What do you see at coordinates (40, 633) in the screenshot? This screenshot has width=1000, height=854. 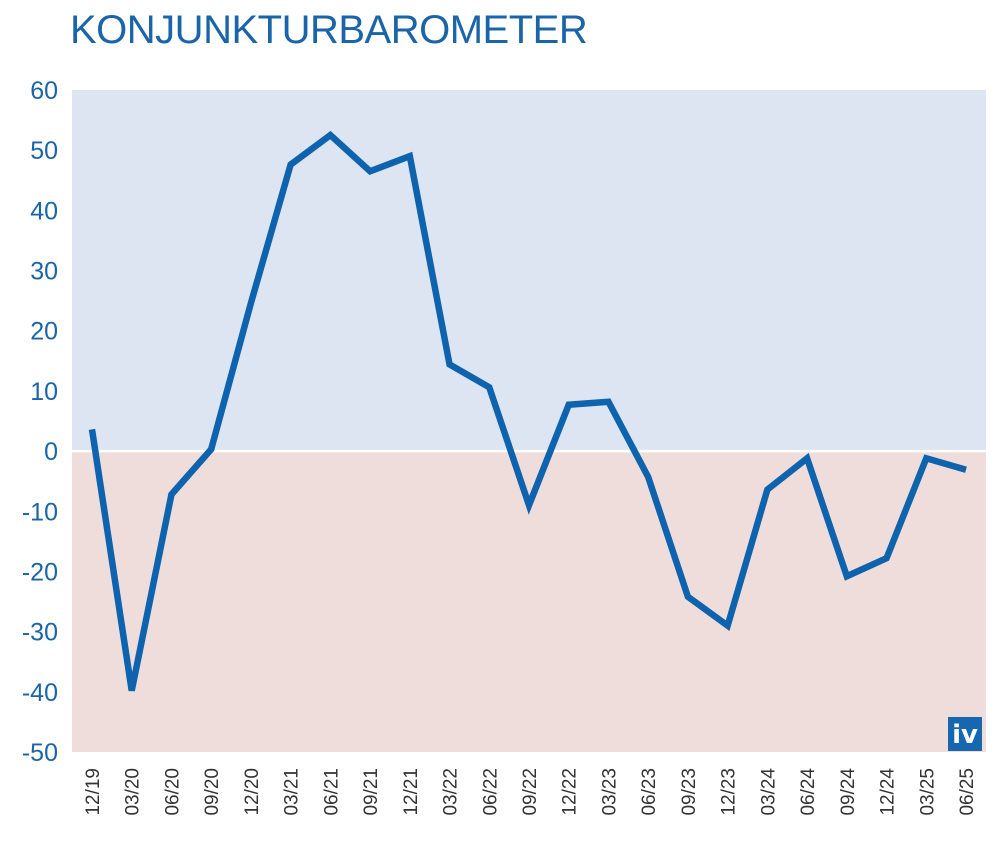 I see `y-tick-label: -30` at bounding box center [40, 633].